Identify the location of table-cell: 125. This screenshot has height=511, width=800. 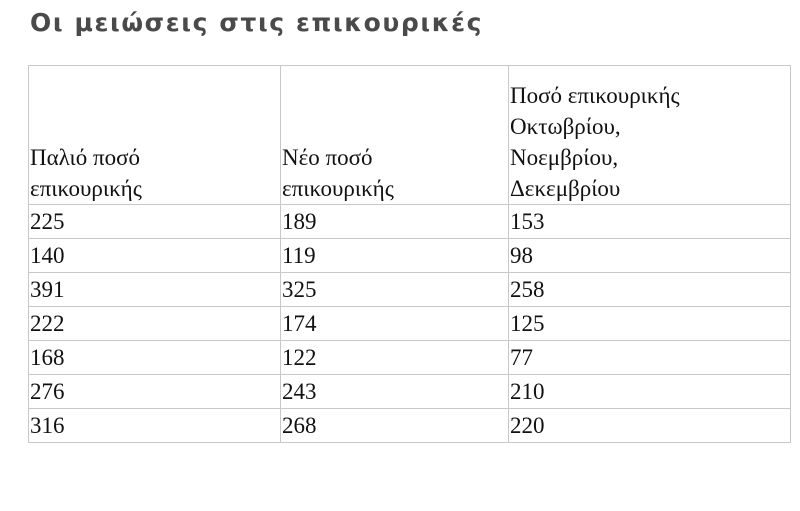
(649, 323).